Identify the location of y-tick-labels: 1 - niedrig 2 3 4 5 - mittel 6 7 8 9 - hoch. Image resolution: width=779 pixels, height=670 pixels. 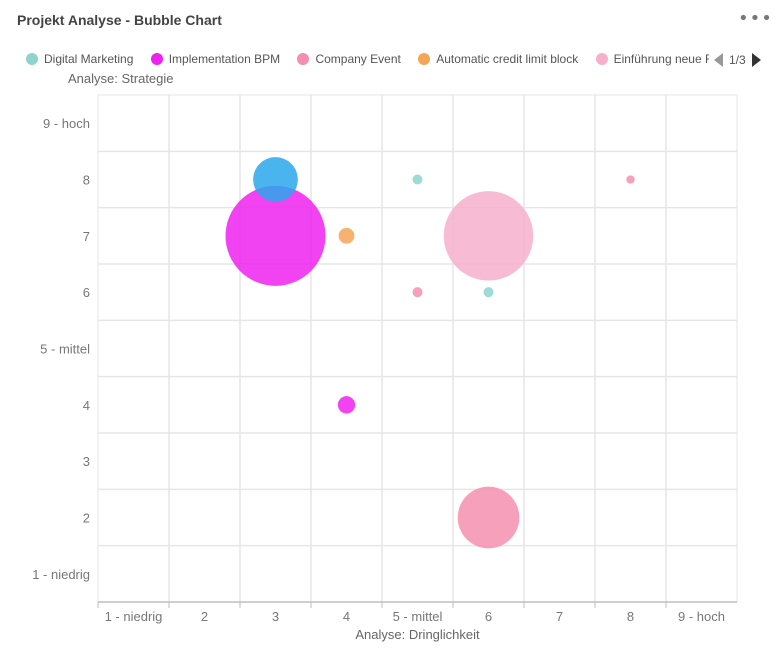
(61, 349).